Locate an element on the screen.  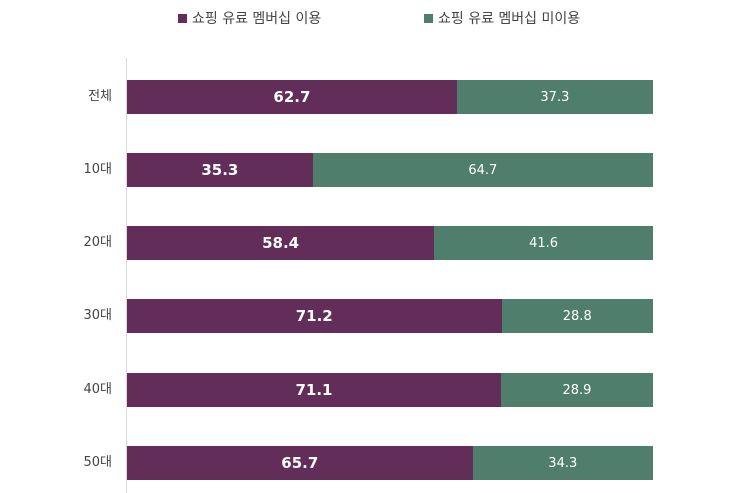
bar-row: 40대 71.1 28.9 is located at coordinates (370, 390).